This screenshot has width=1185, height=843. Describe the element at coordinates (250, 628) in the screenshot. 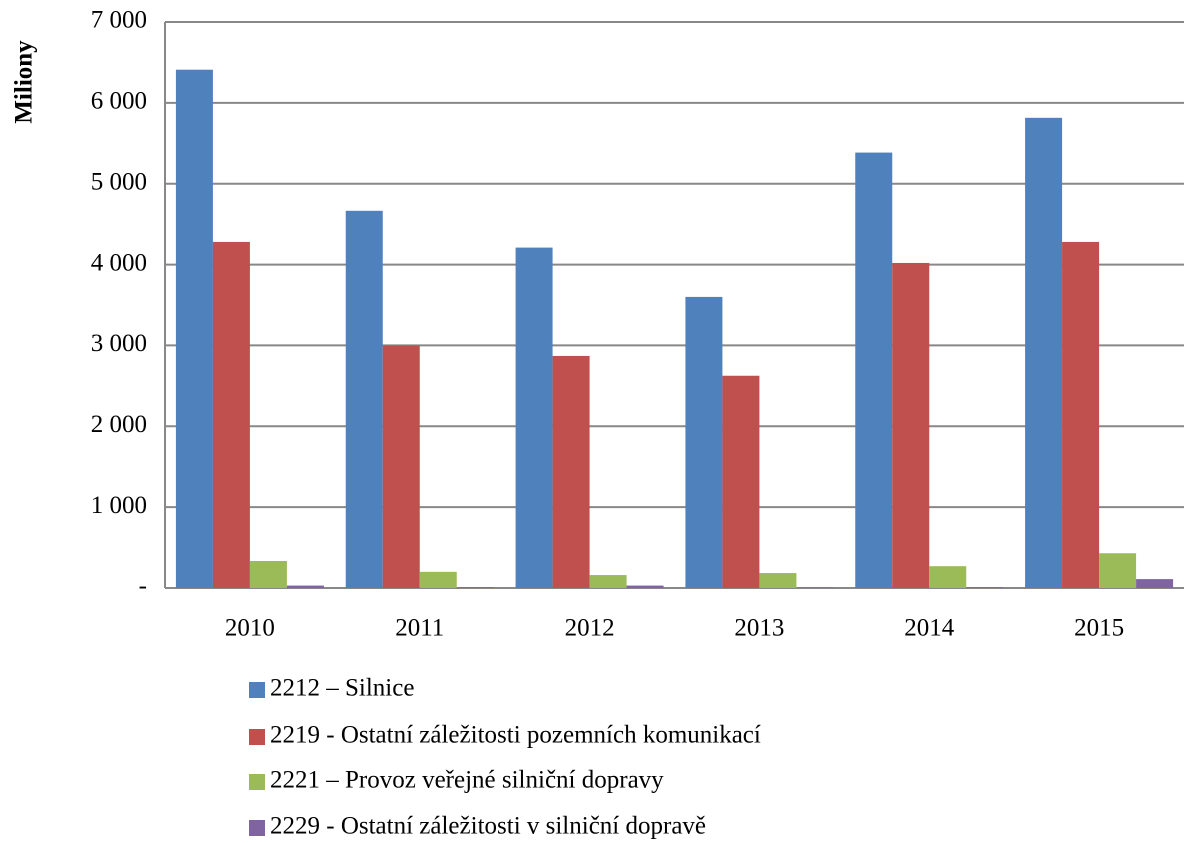

I see `x-tick-label: 2010` at that location.